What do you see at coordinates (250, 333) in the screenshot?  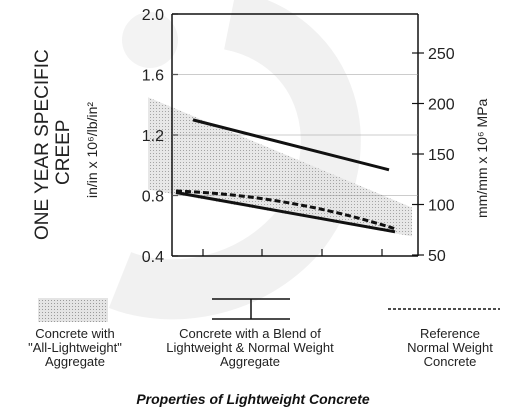 I see `legend-solid-line-1: Concrete with a Blend of` at bounding box center [250, 333].